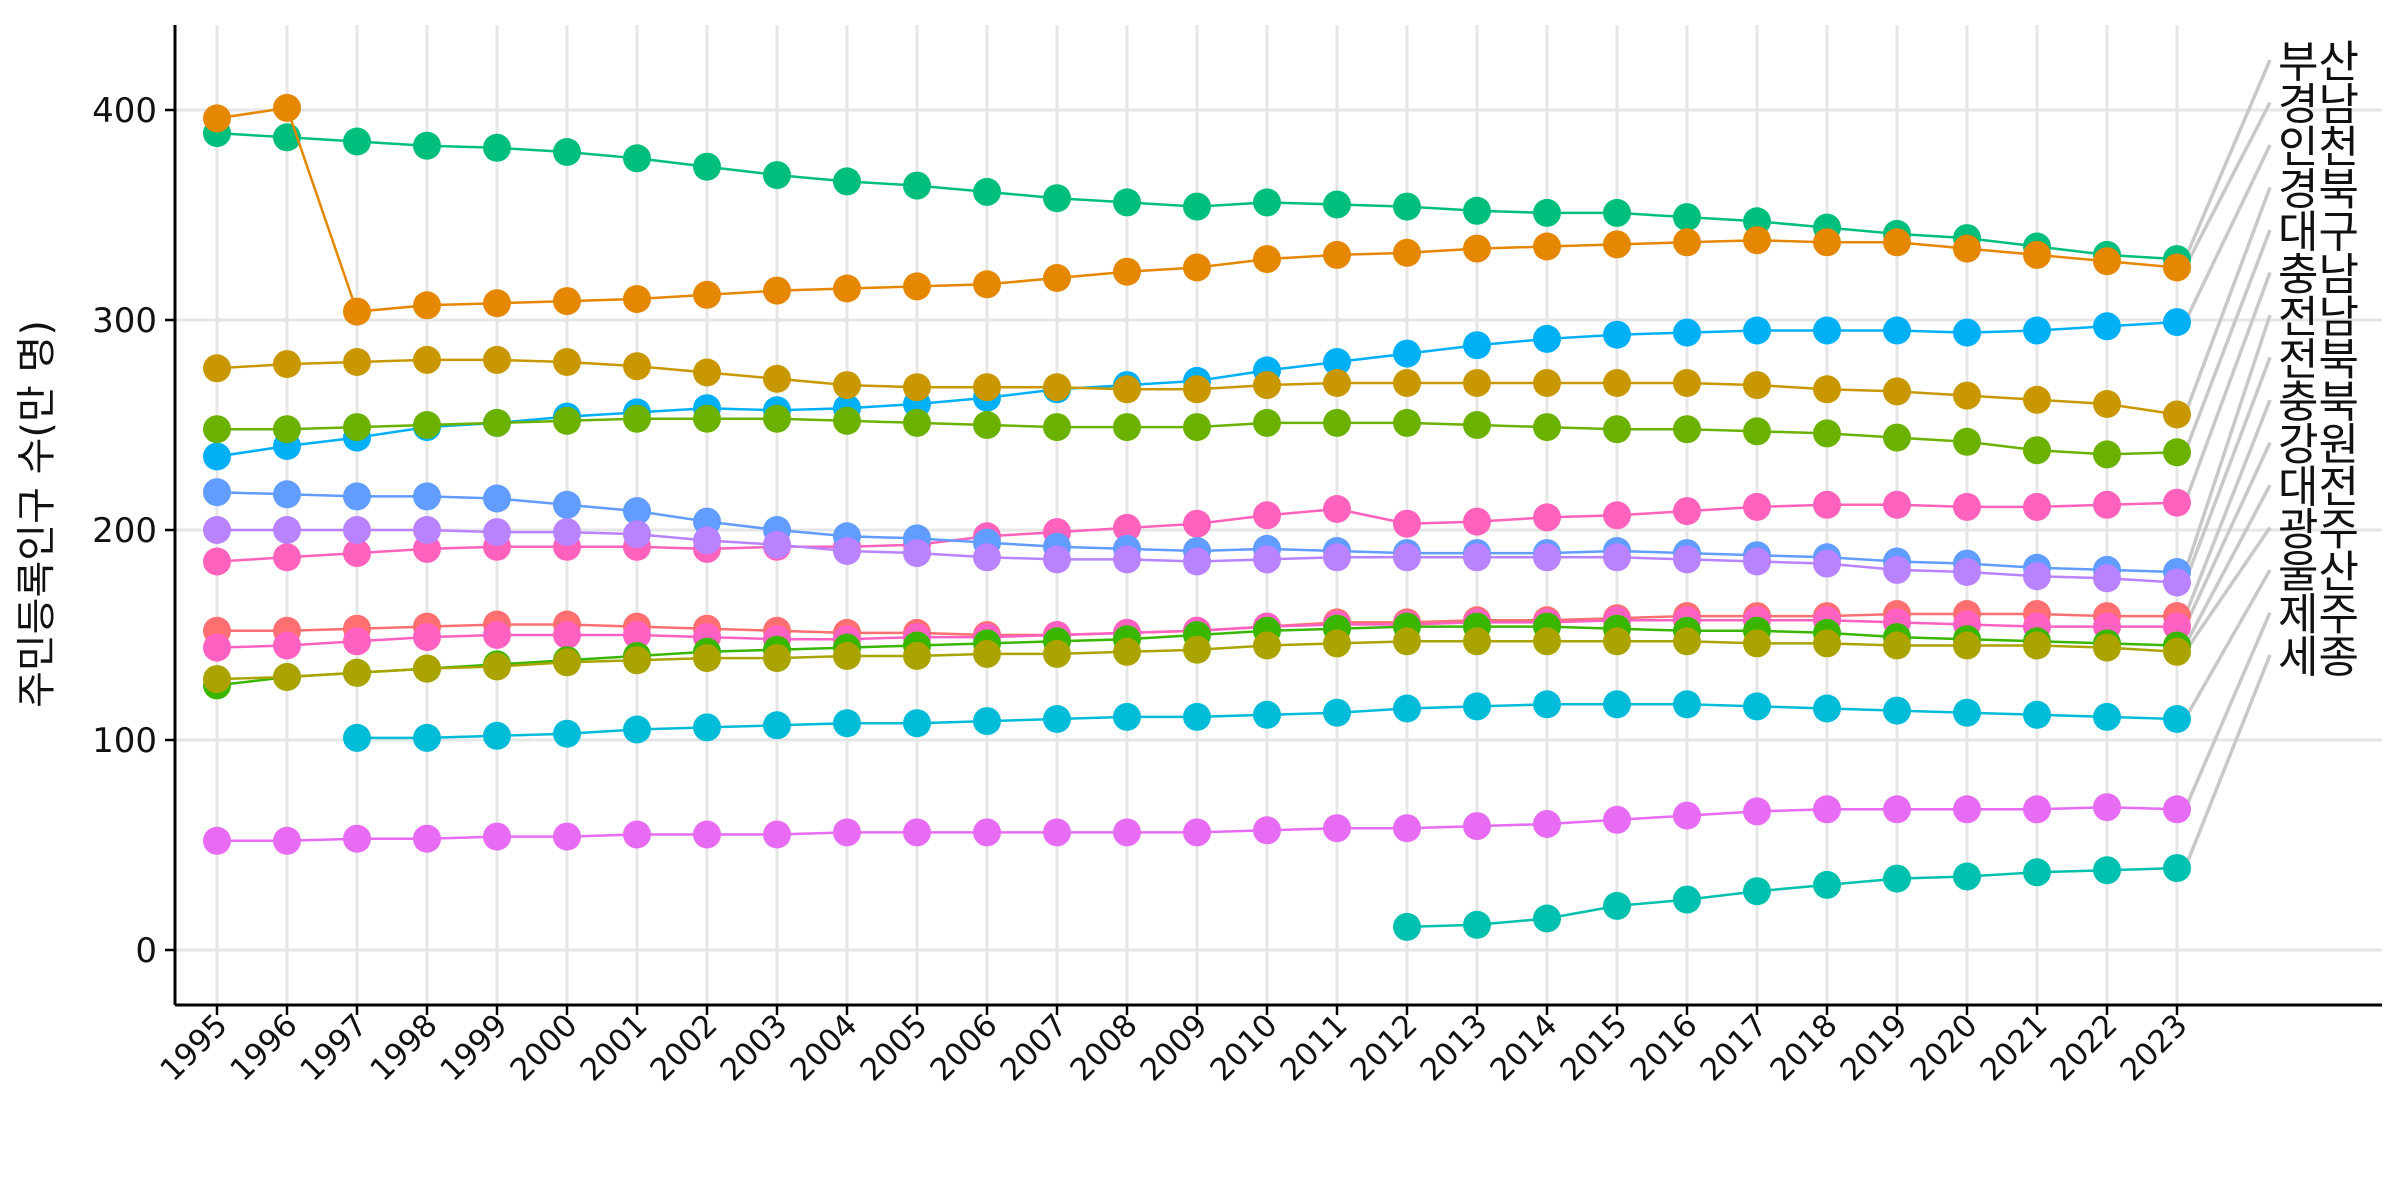  Describe the element at coordinates (124, 531) in the screenshot. I see `y-tick-label: 200` at that location.